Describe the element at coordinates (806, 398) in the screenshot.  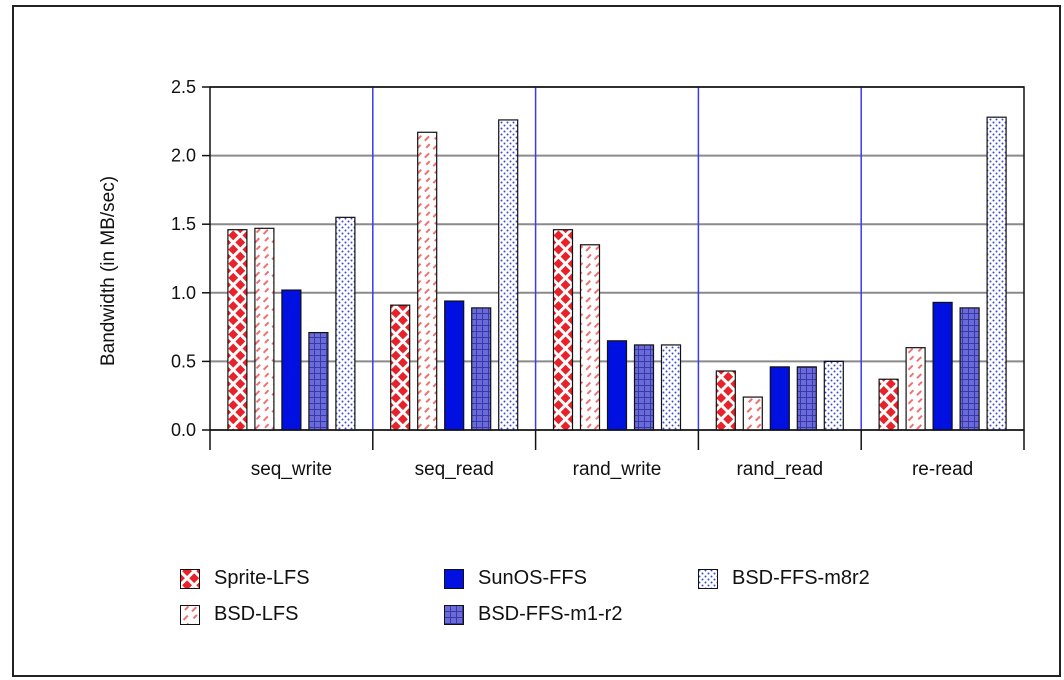
I see `bar-bsd-ffs-m1-r2-rand-read` at that location.